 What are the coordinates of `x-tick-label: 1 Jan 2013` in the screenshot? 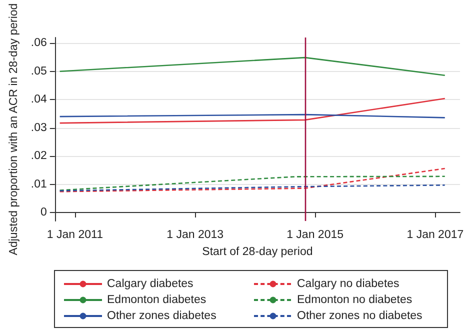 It's located at (195, 235).